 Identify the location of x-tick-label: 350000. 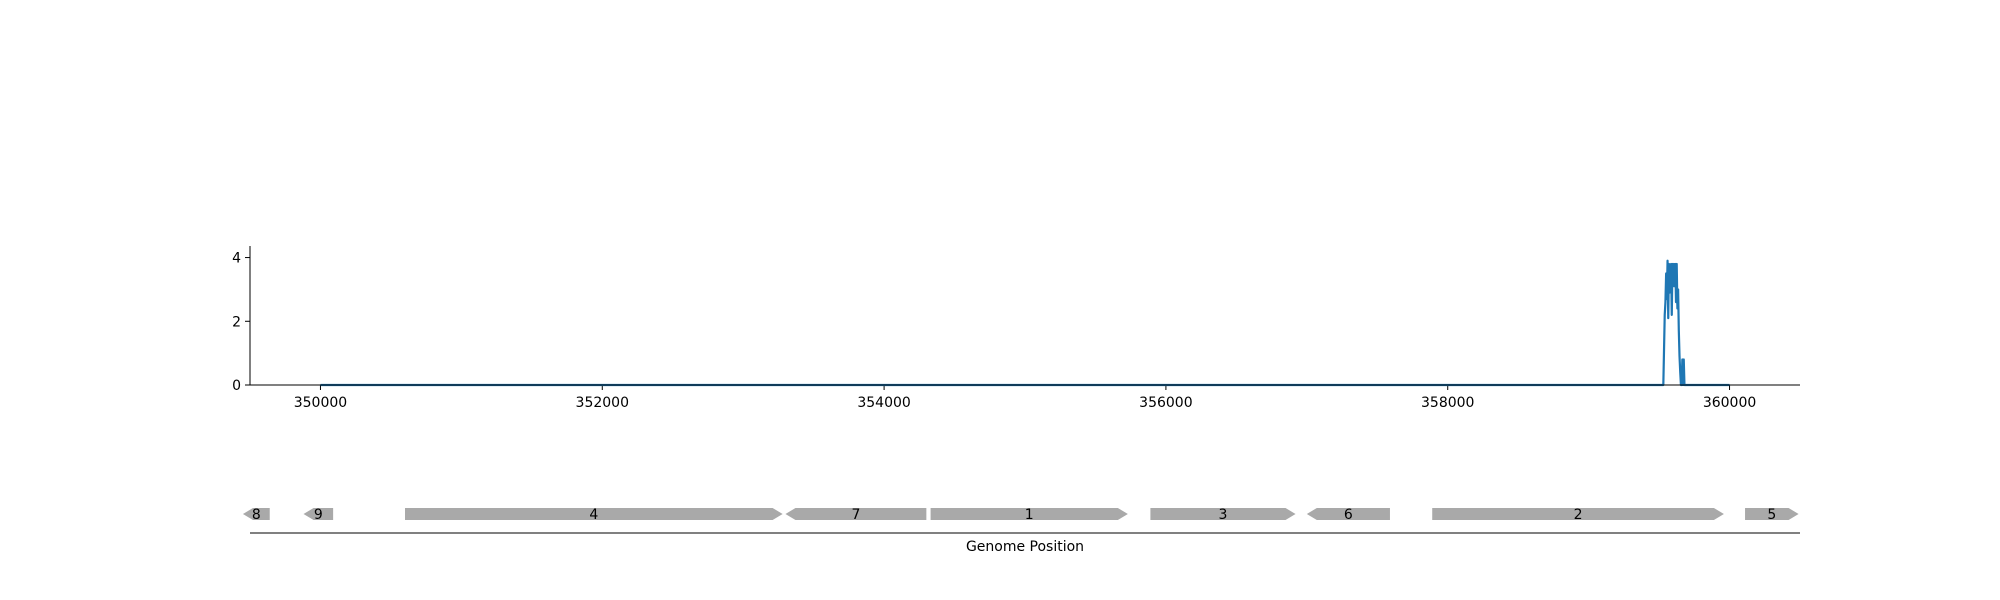
(320, 403).